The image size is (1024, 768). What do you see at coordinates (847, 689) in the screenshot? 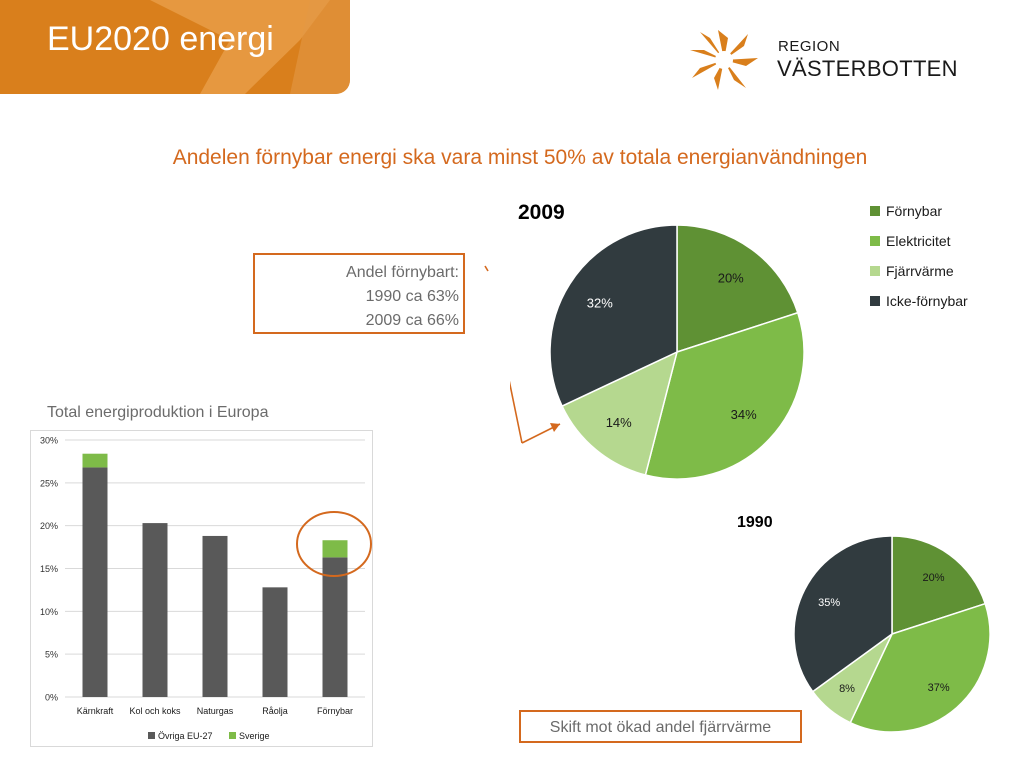
I see `pie-1990-label-2: 8%` at bounding box center [847, 689].